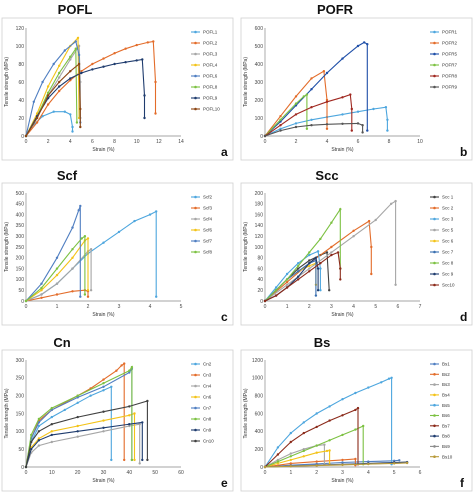  I want to click on legend-label: Bs5, so click(446, 405).